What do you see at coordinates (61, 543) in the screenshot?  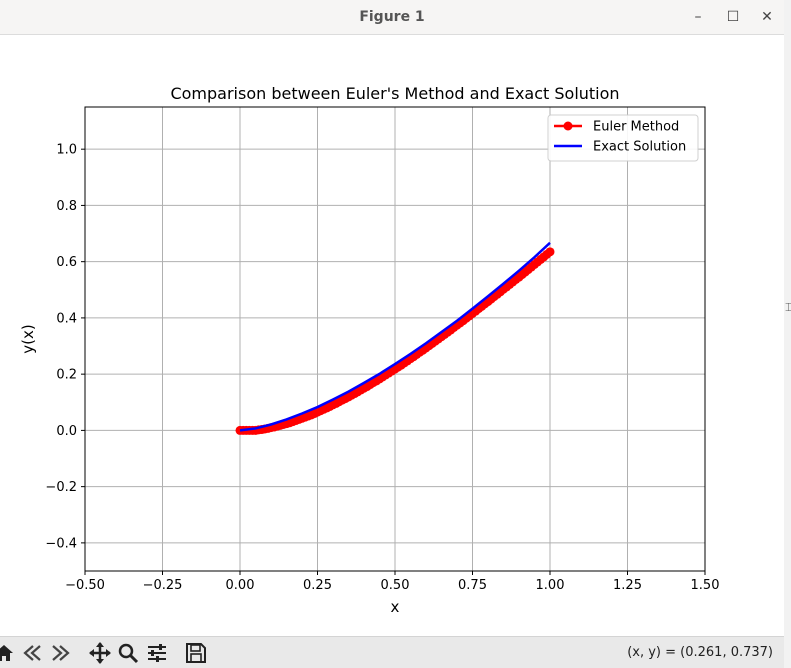 I see `y-tick-label: −0.4` at bounding box center [61, 543].